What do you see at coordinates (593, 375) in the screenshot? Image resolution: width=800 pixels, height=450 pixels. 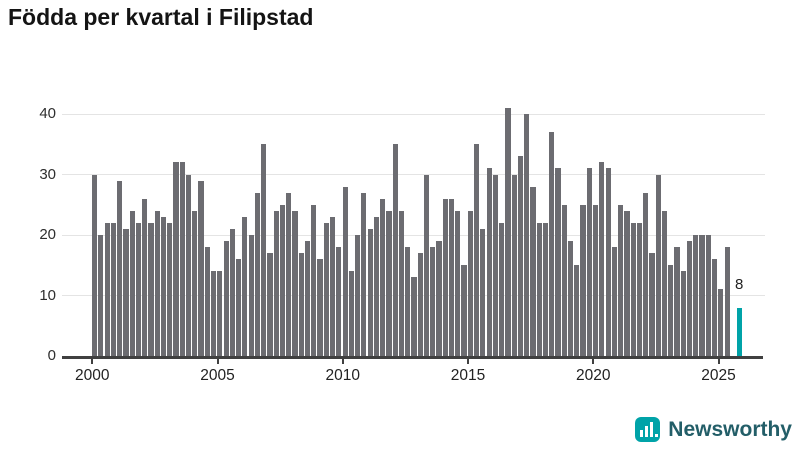 I see `x-axis-tick-label: 2020` at bounding box center [593, 375].